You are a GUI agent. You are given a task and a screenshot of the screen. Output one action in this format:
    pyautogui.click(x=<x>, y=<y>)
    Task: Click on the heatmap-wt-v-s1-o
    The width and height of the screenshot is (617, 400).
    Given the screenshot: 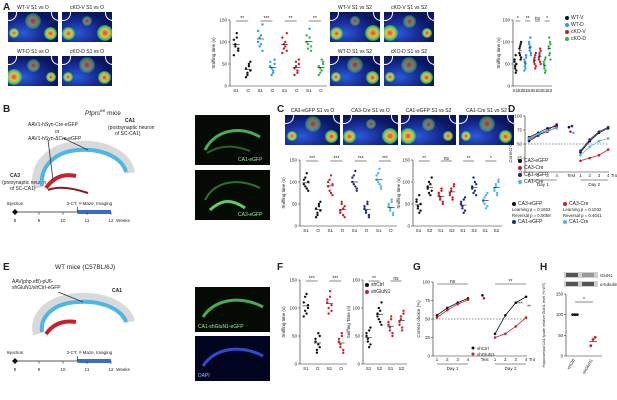 What is the action you would take?
    pyautogui.click(x=33, y=27)
    